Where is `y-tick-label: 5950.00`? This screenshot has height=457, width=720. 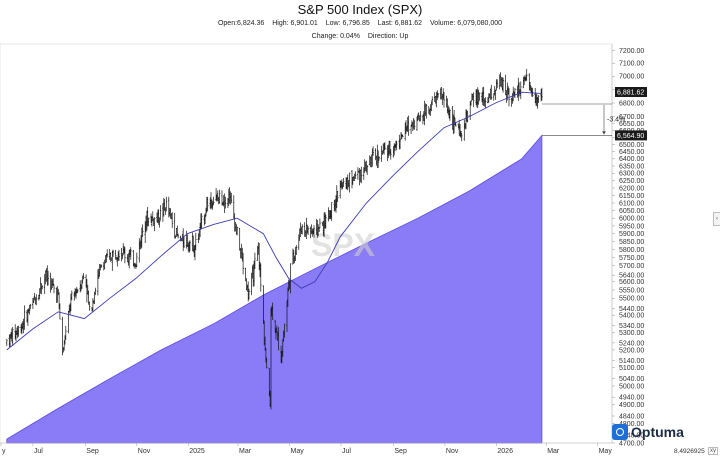
y-tick-label: 5950.00 is located at coordinates (631, 226).